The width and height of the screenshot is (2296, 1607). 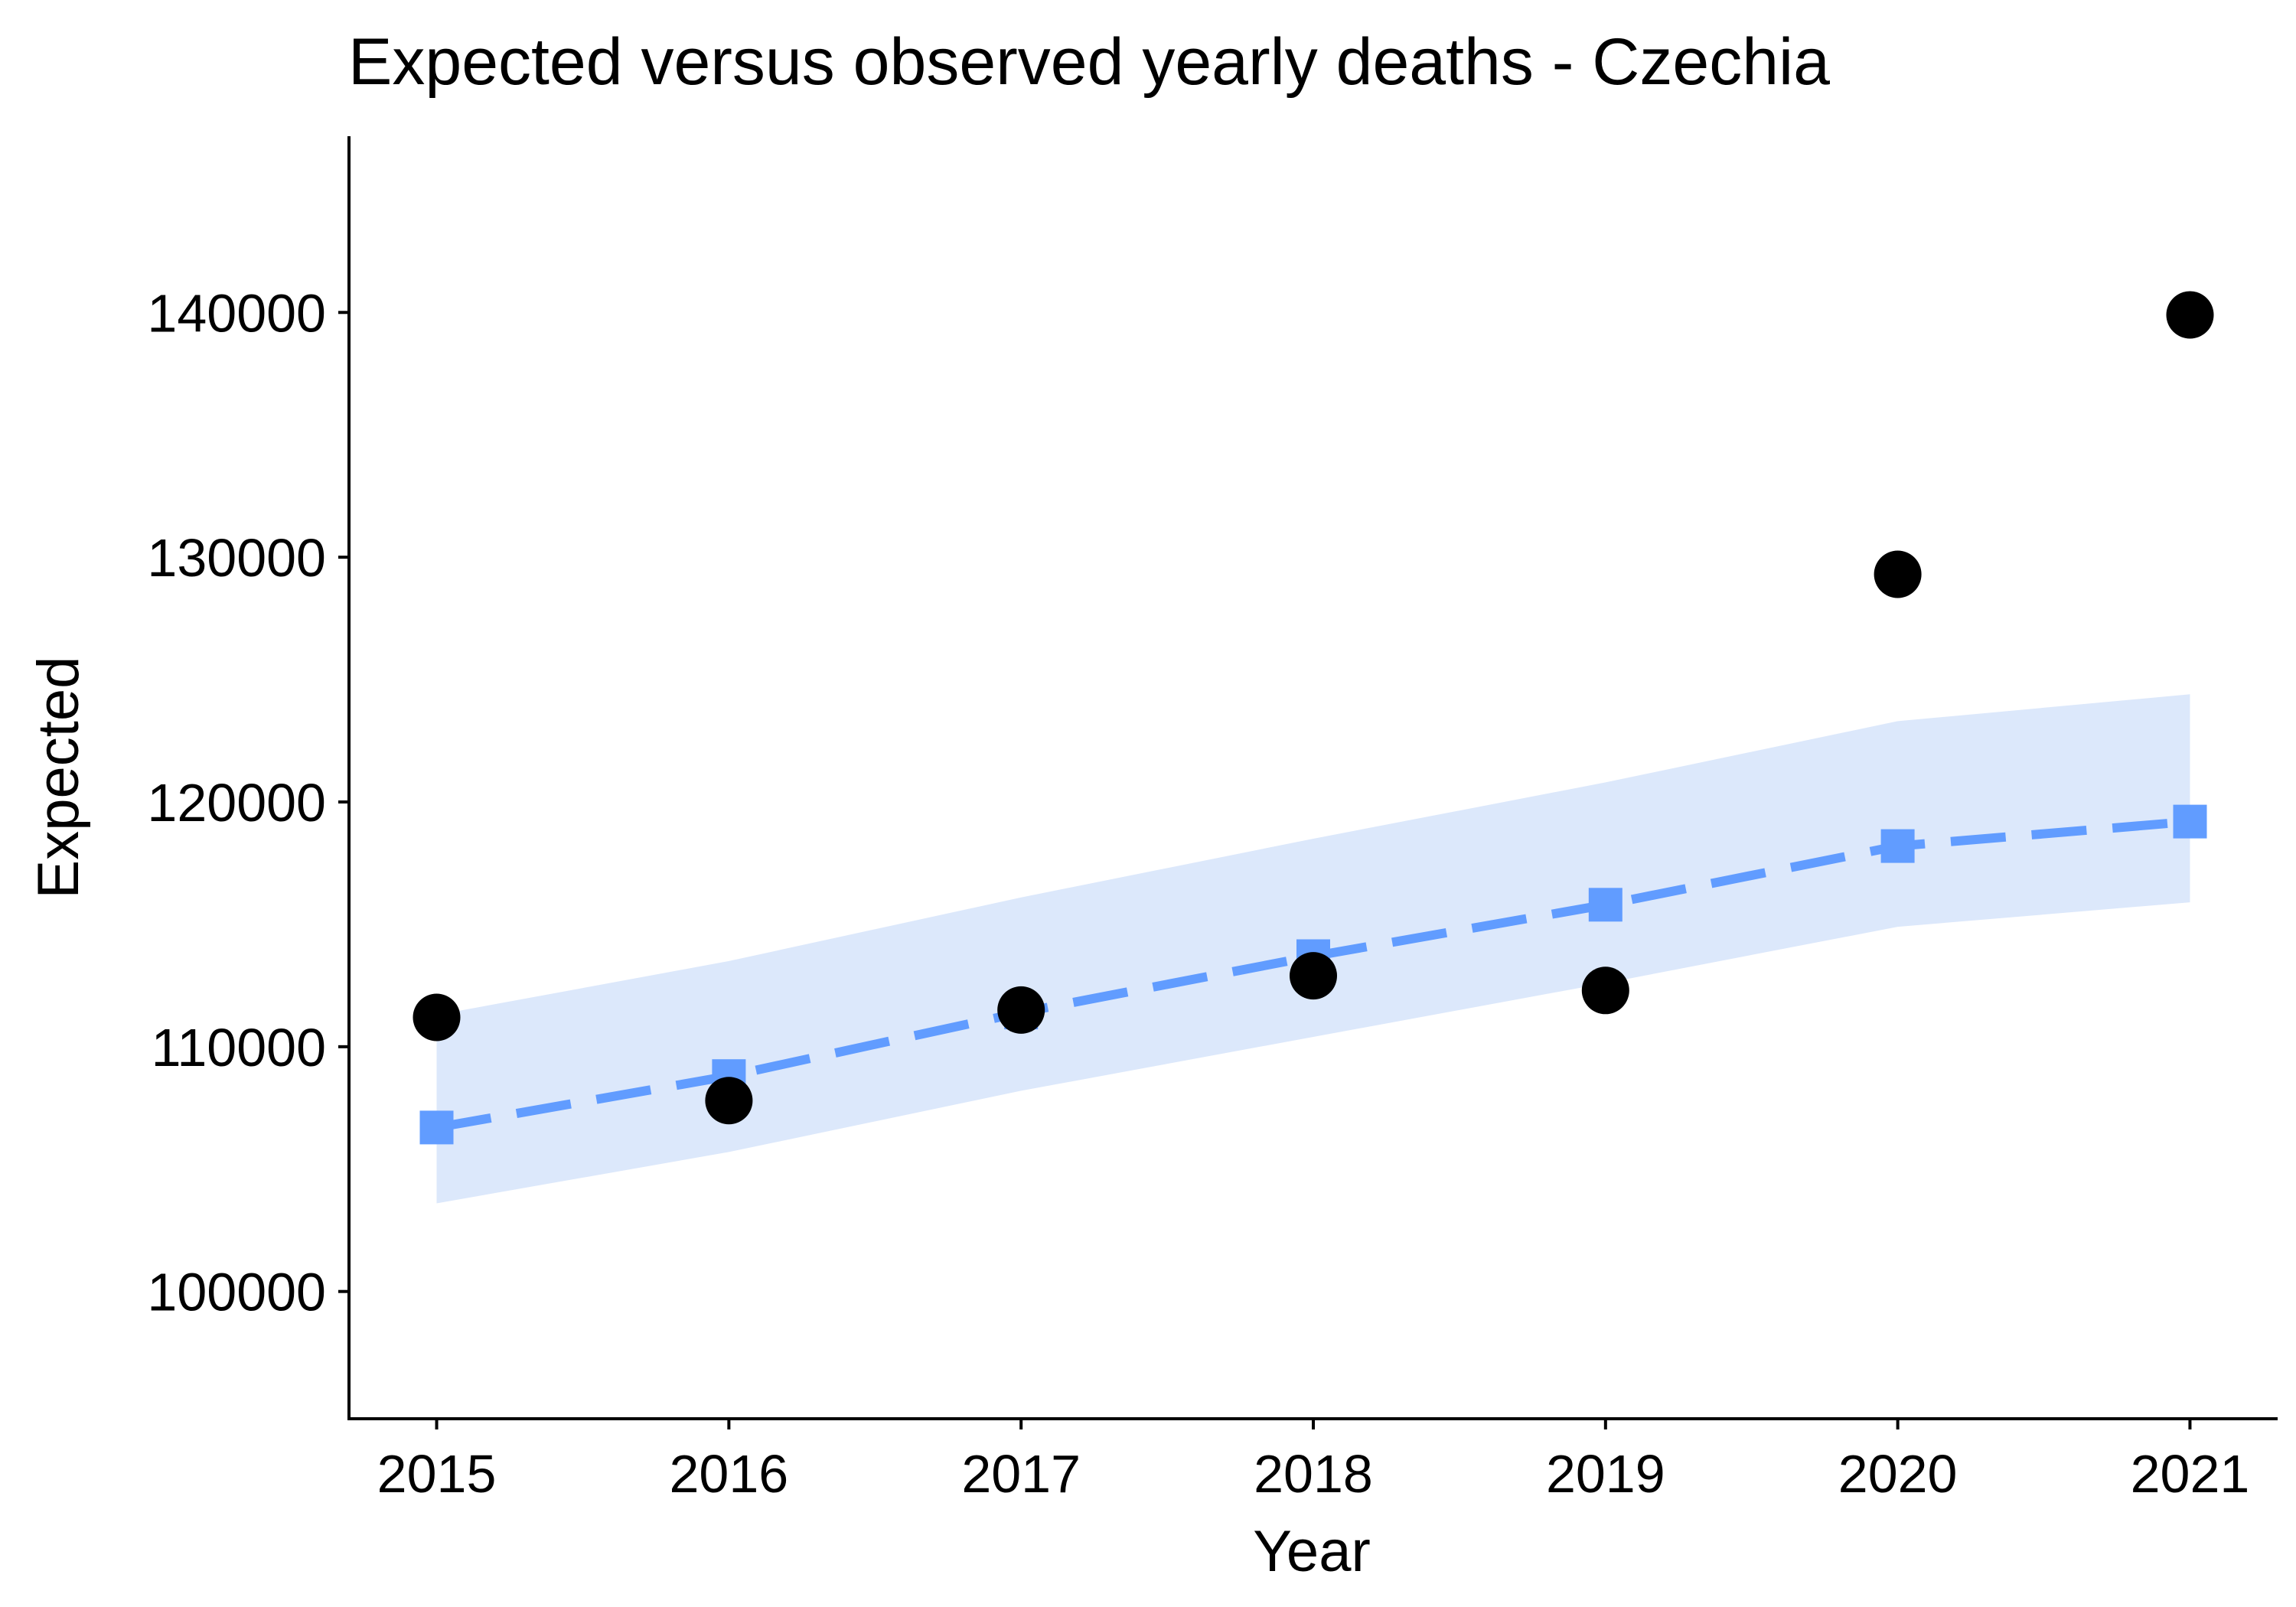 What do you see at coordinates (1021, 1474) in the screenshot?
I see `x-tick-label: 2017` at bounding box center [1021, 1474].